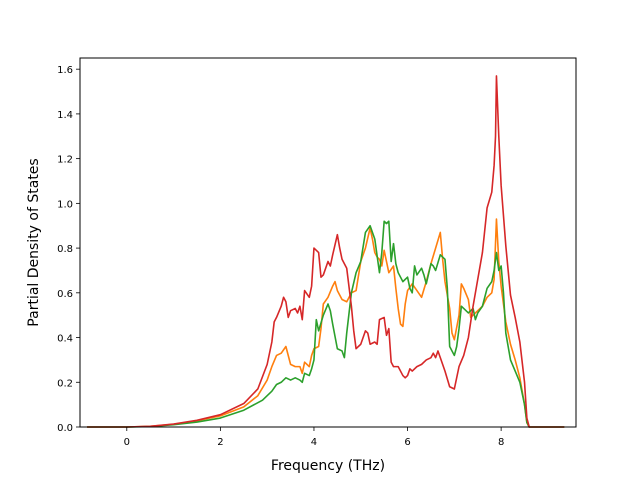 The width and height of the screenshot is (640, 480). I want to click on x-tick-label: 4, so click(314, 442).